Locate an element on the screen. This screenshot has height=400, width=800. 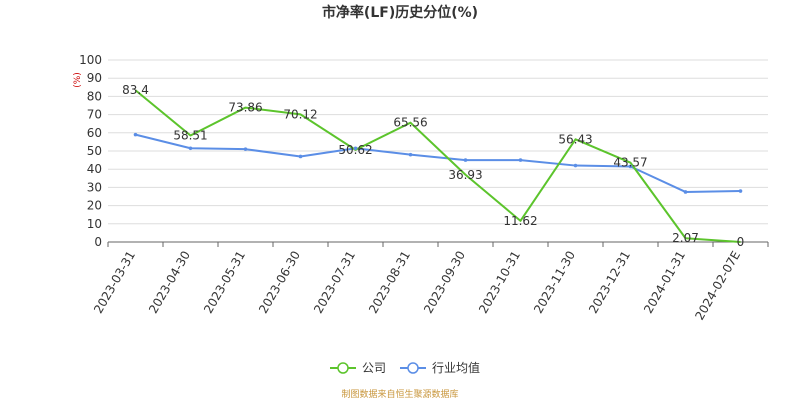
x-tick-label: 2023-05-31 is located at coordinates (224, 282).